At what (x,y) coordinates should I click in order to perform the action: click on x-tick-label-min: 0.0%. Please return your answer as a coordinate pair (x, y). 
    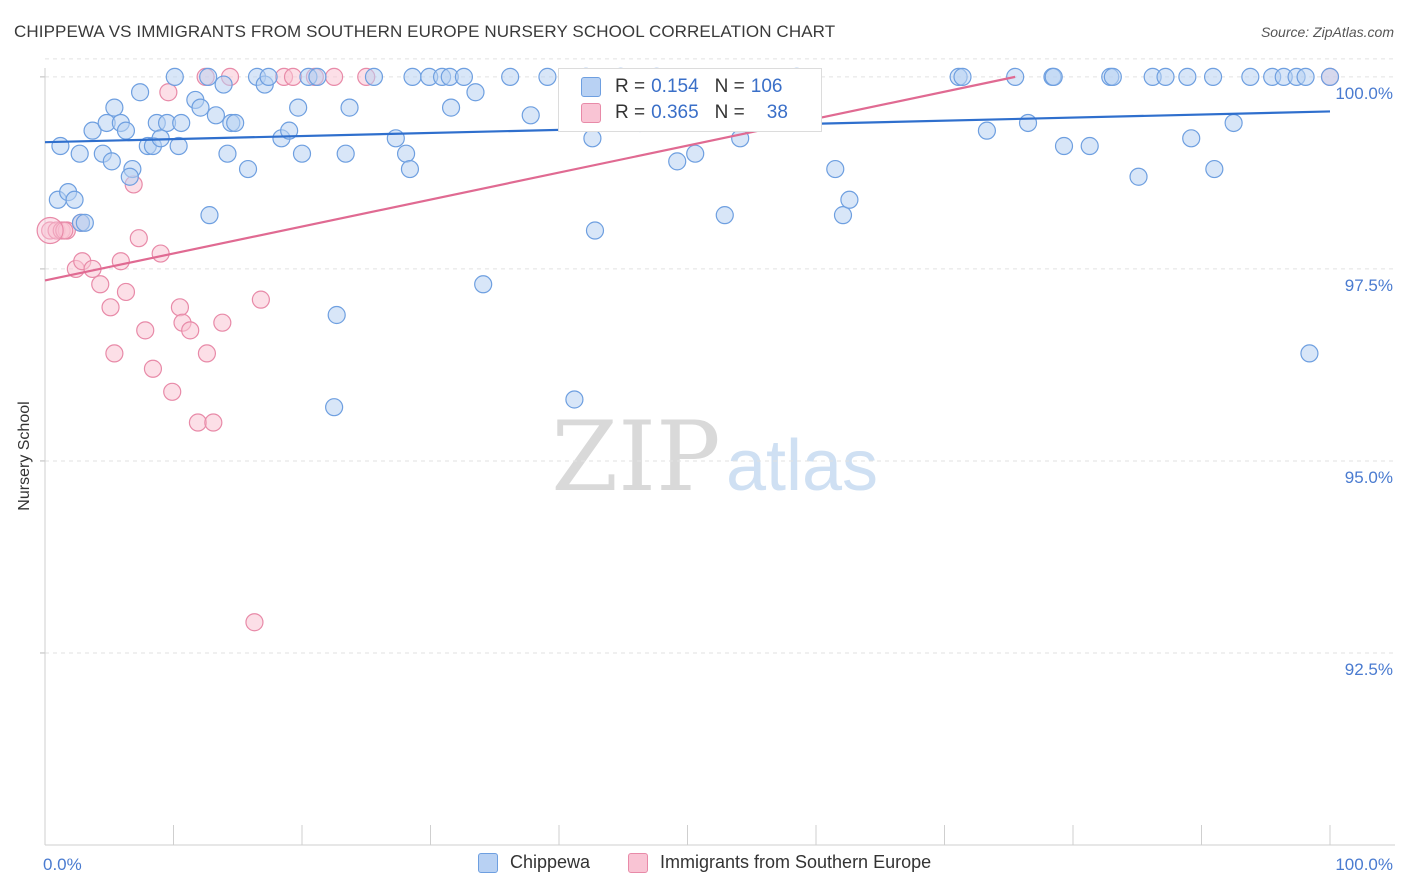
    Looking at the image, I should click on (62, 864).